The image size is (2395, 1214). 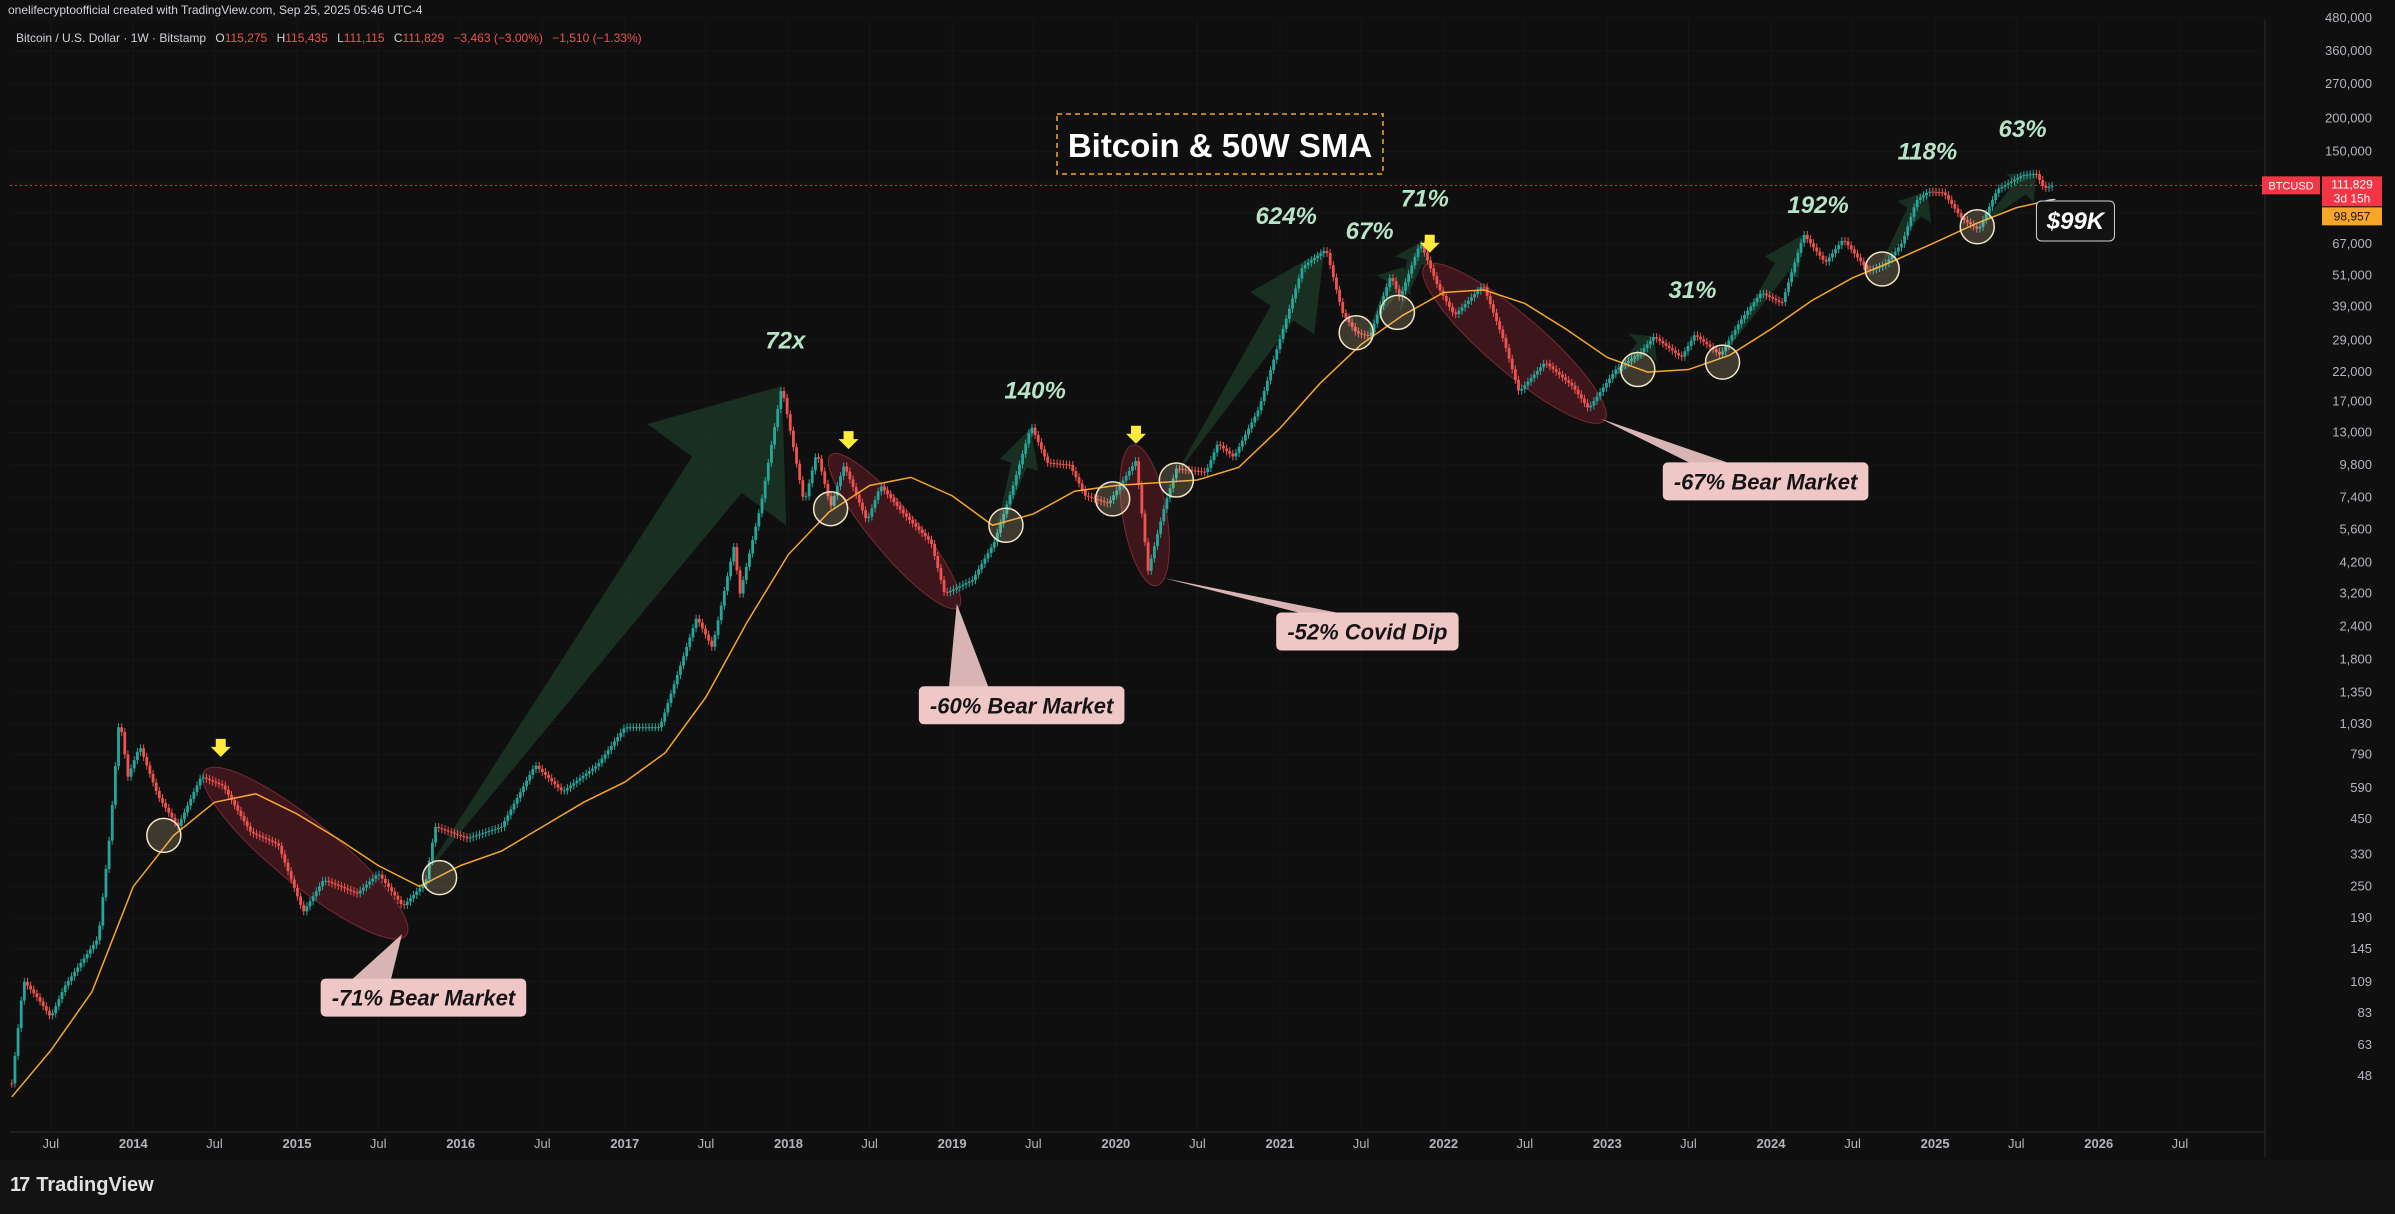 What do you see at coordinates (1935, 1143) in the screenshot?
I see `time-tick-label: 2025` at bounding box center [1935, 1143].